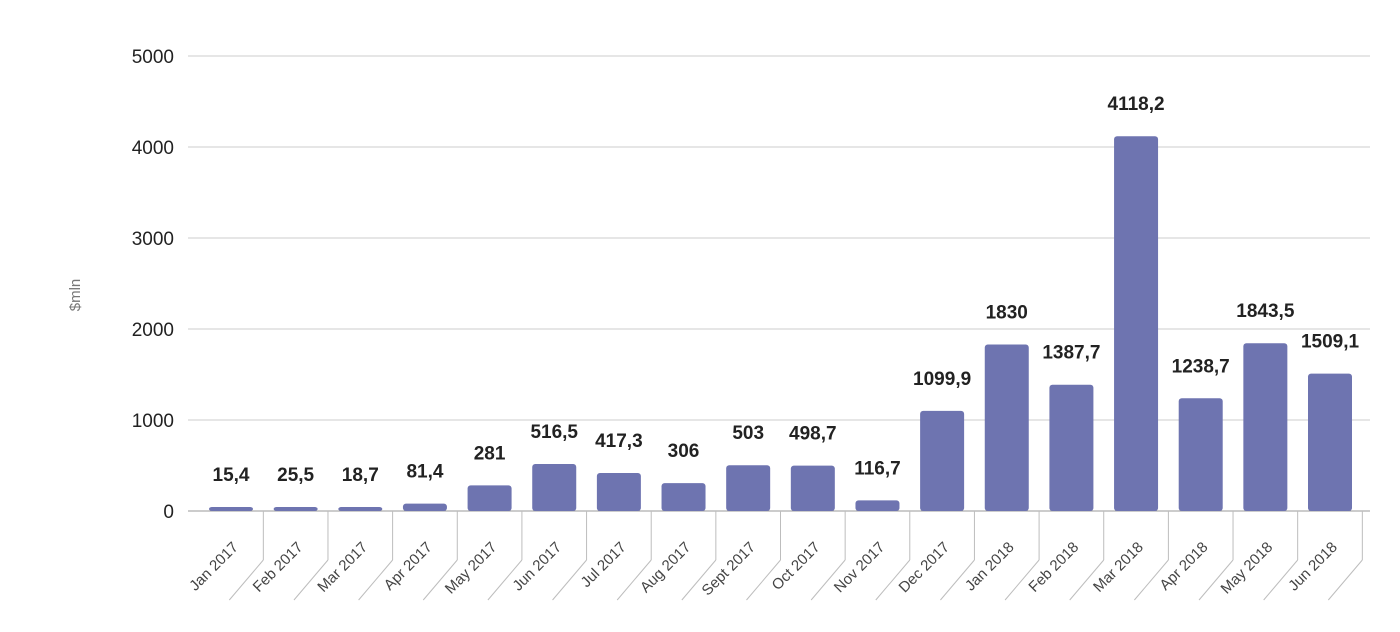 Image resolution: width=1400 pixels, height=632 pixels. Describe the element at coordinates (665, 567) in the screenshot. I see `x-tick-label: Aug 2017` at that location.